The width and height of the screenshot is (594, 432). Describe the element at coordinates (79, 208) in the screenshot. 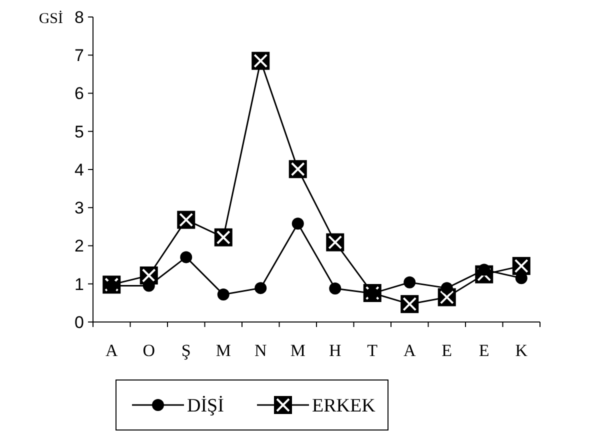

I see `y-tick-label: 3` at that location.